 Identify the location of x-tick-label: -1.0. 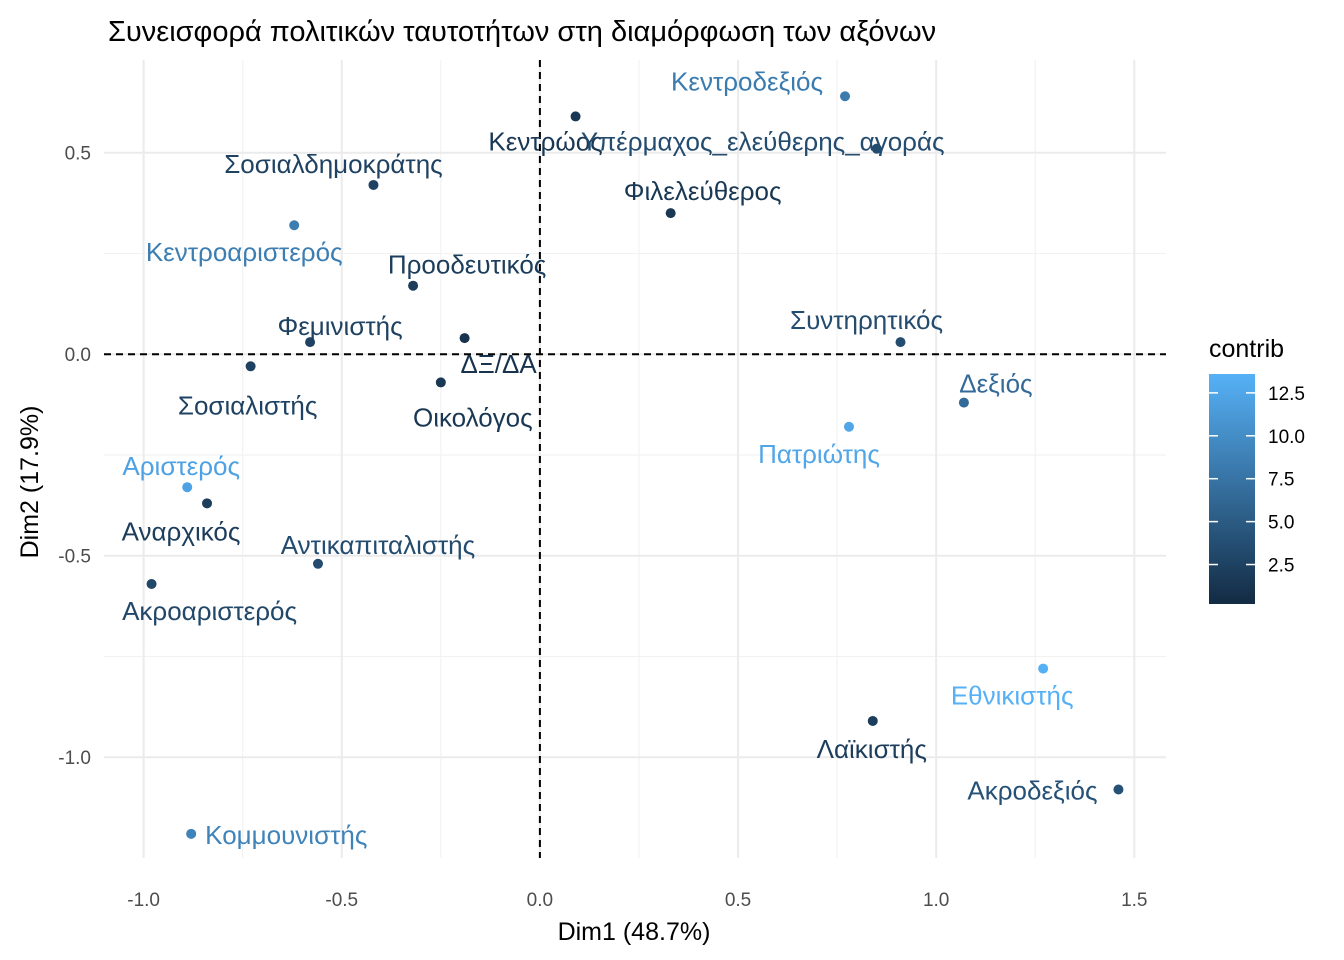
(143, 900).